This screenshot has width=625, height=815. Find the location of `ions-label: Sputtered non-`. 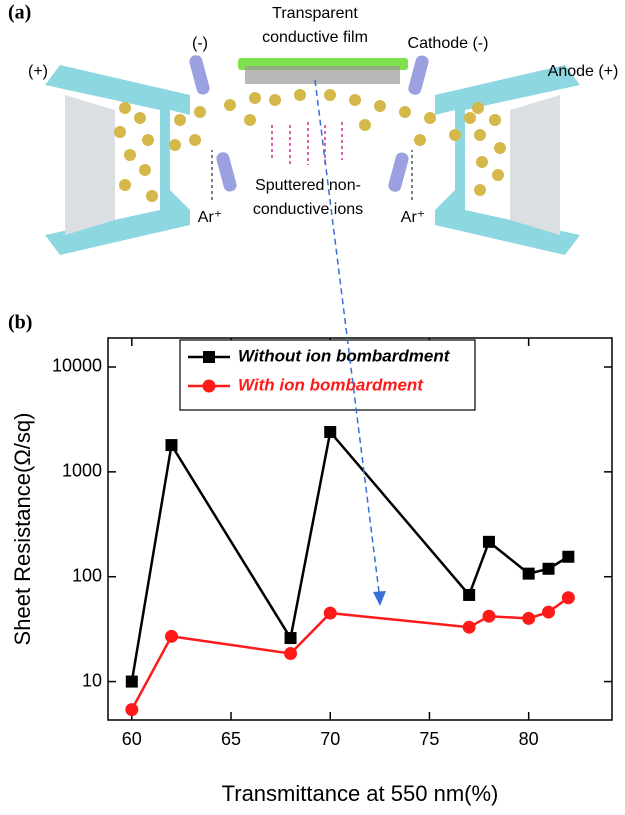

ions-label: Sputtered non- is located at coordinates (308, 185).